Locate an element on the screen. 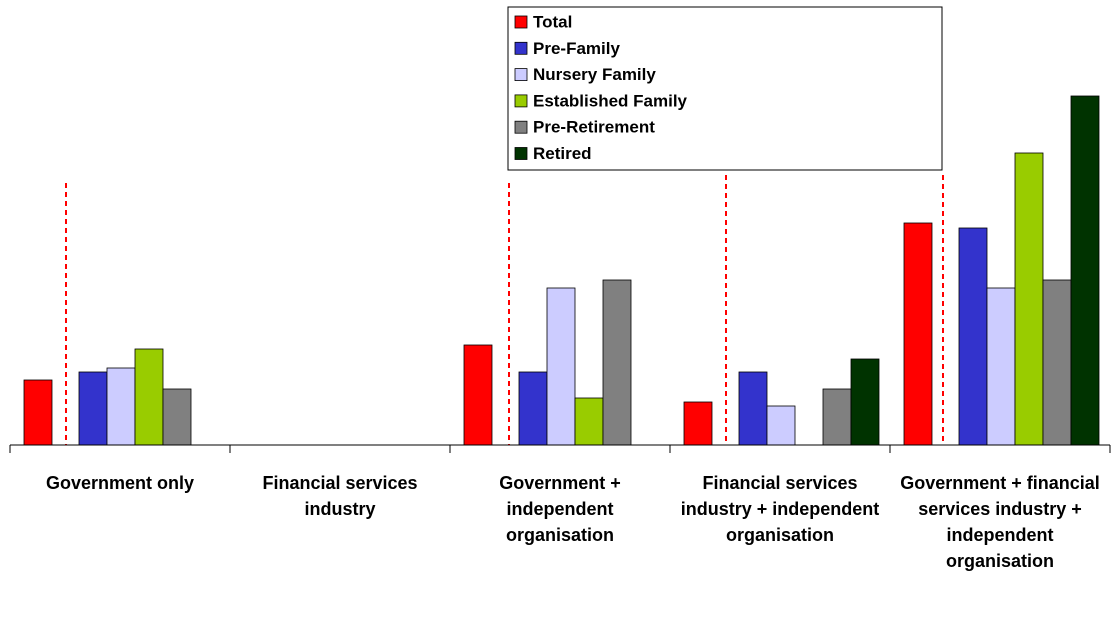 Image resolution: width=1114 pixels, height=619 pixels. legend-label: Pre-Family is located at coordinates (576, 48).